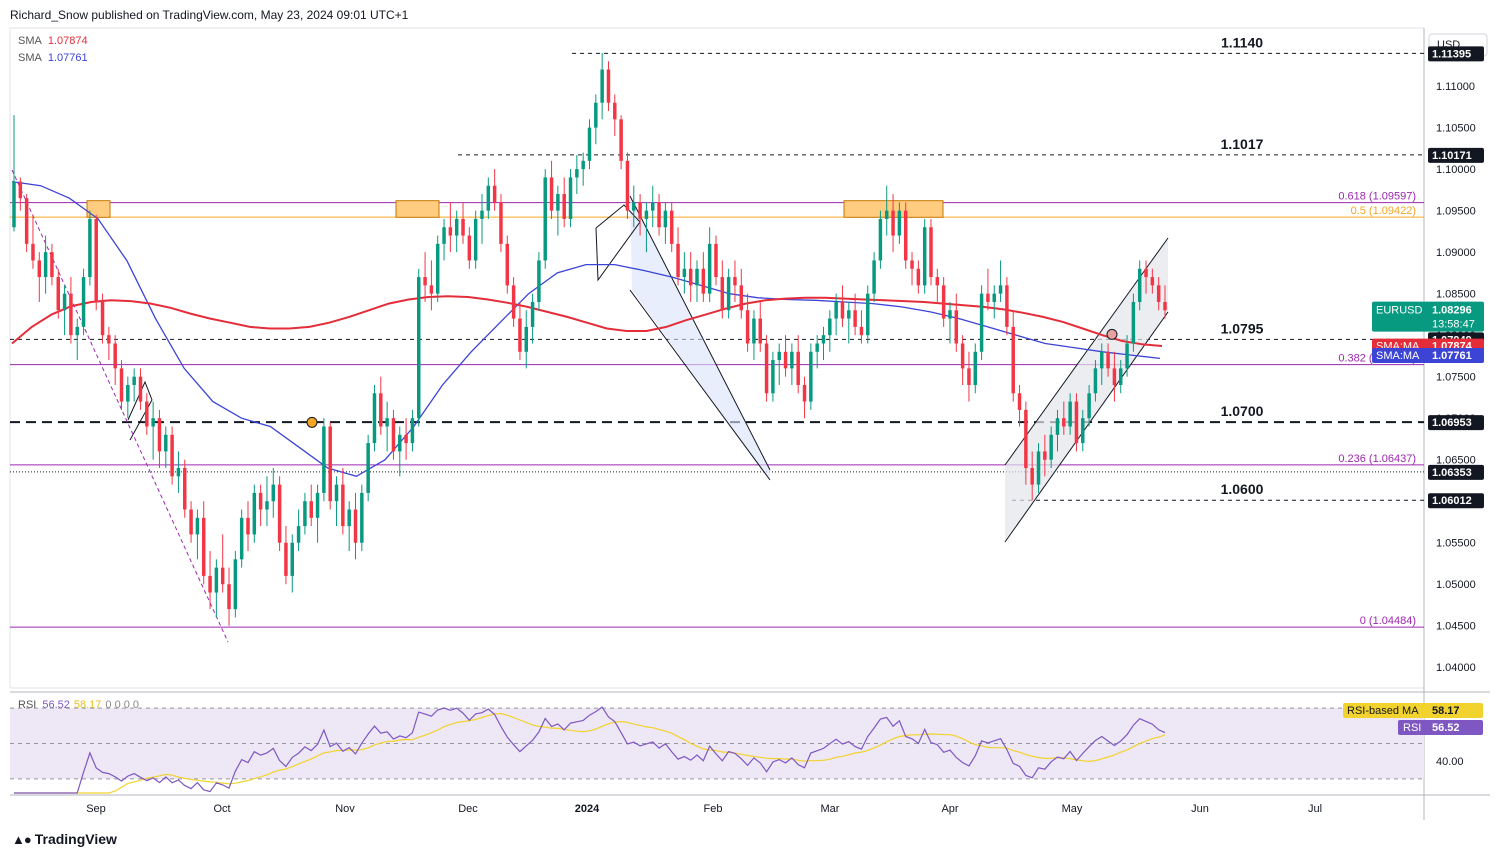 The width and height of the screenshot is (1499, 857). What do you see at coordinates (1456, 212) in the screenshot?
I see `y-tick-label: 1.09500` at bounding box center [1456, 212].